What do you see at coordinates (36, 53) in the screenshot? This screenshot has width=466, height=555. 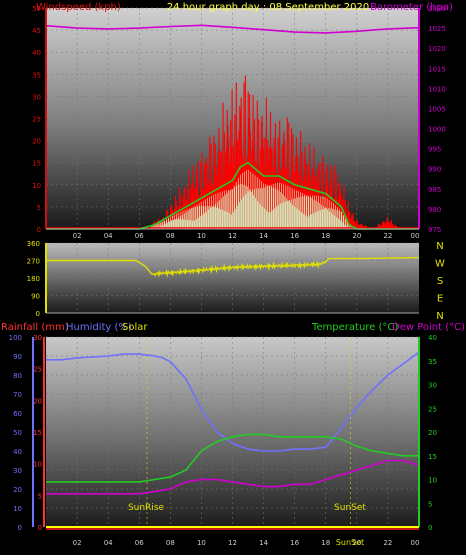 I see `wind-tick-label: 40` at bounding box center [36, 53].